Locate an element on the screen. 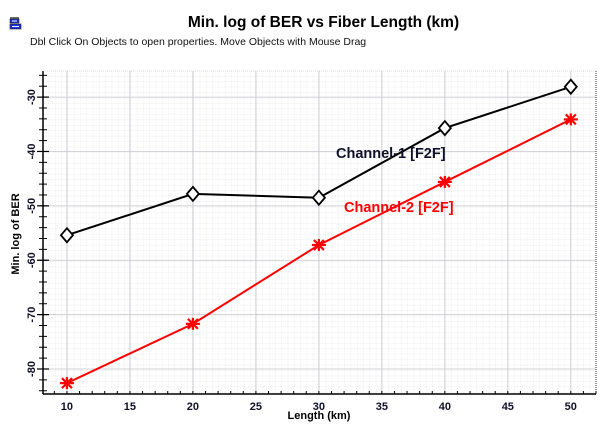 The image size is (607, 430). x-tick-label: 50 is located at coordinates (571, 407).